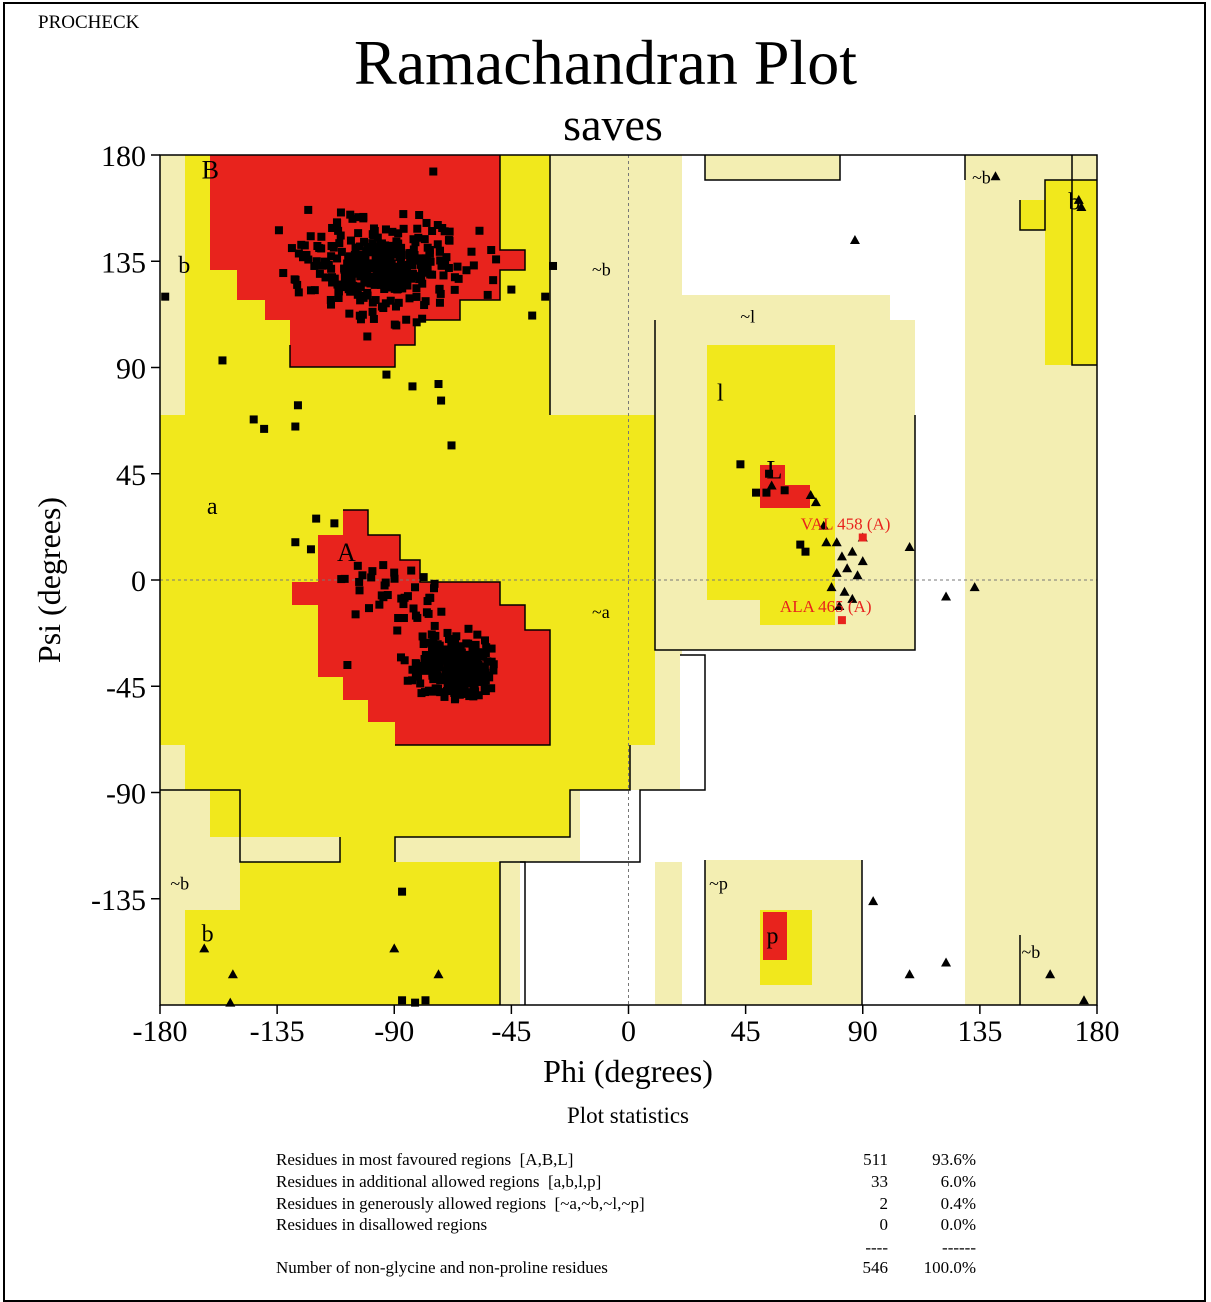  I want to click on outlier-label: ALA 465 (A), so click(826, 606).